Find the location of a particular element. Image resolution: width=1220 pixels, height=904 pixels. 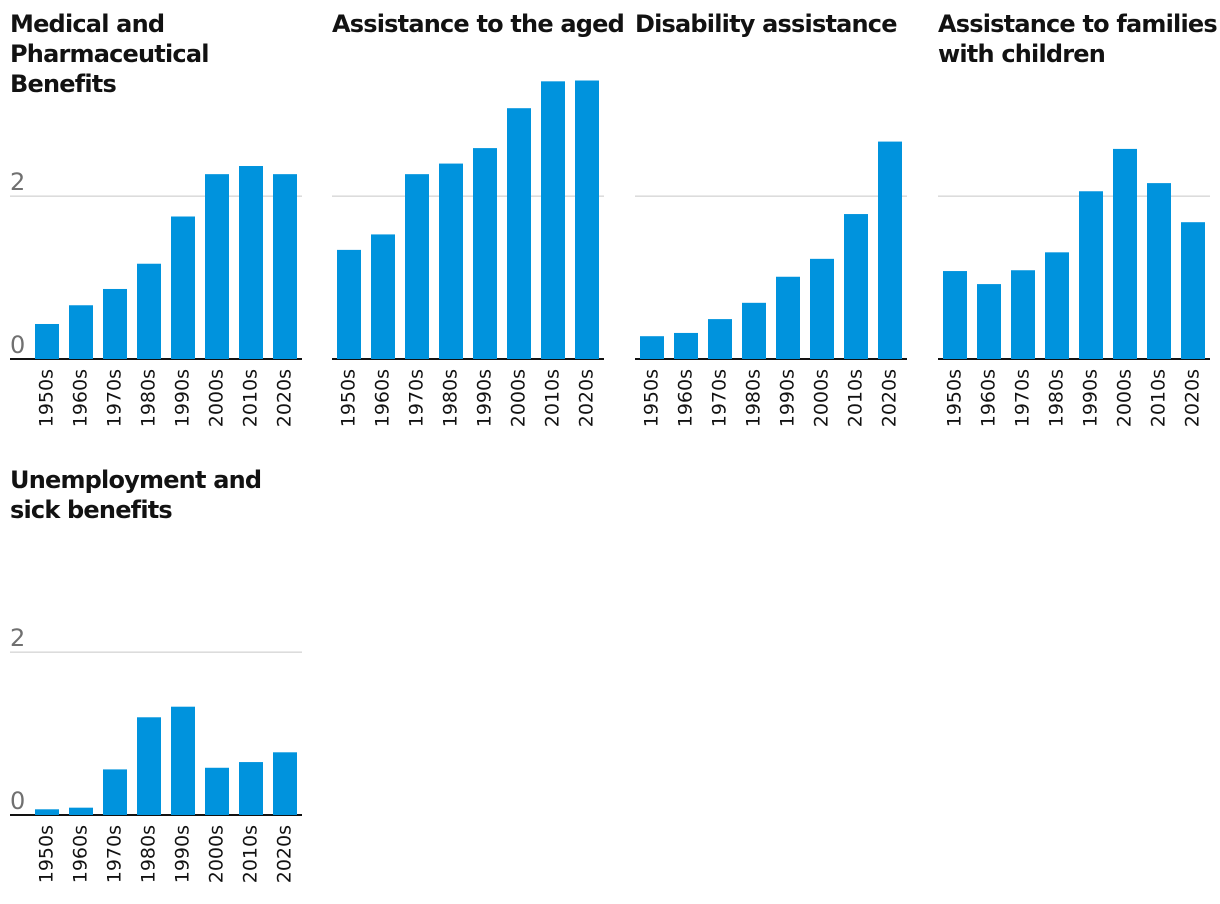

chart-title: Assistance to families with children is located at coordinates (1078, 39).